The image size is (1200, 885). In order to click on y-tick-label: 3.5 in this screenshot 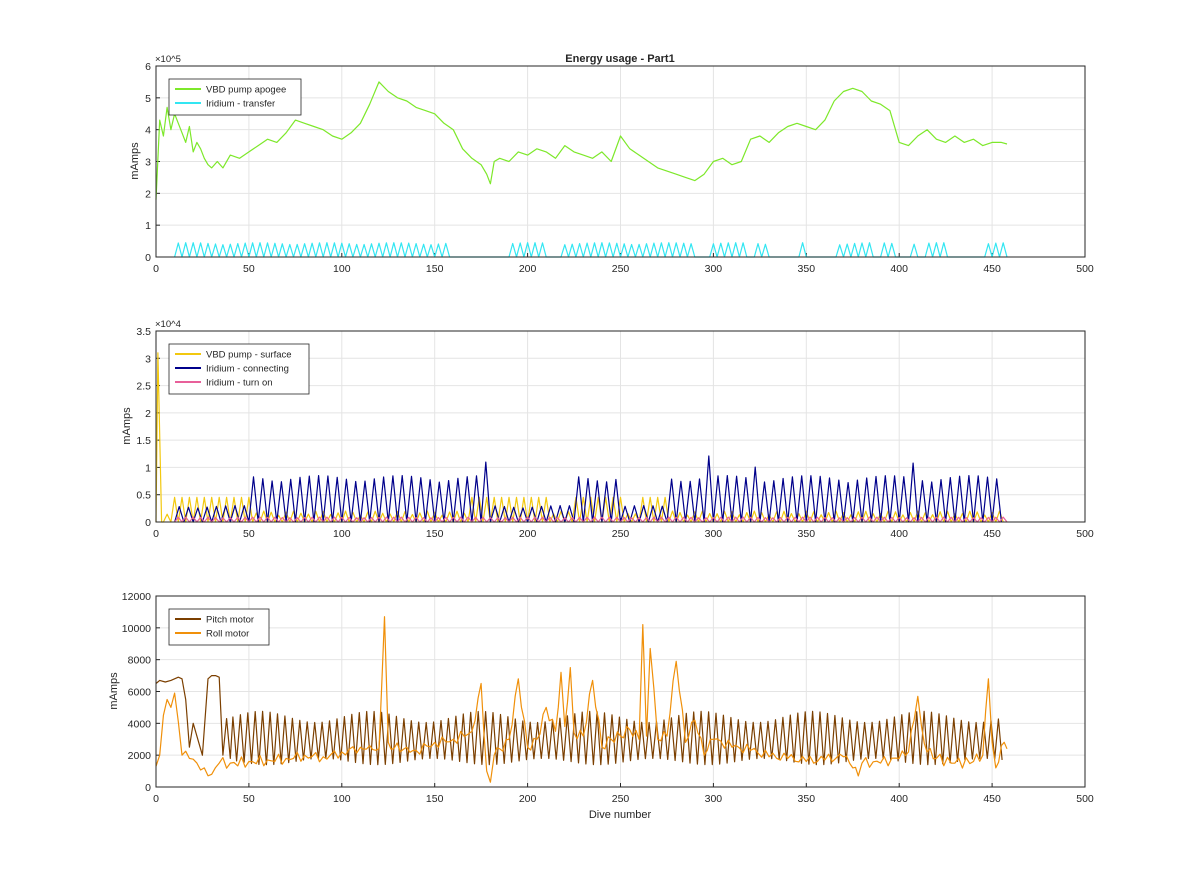, I will do `click(143, 332)`.